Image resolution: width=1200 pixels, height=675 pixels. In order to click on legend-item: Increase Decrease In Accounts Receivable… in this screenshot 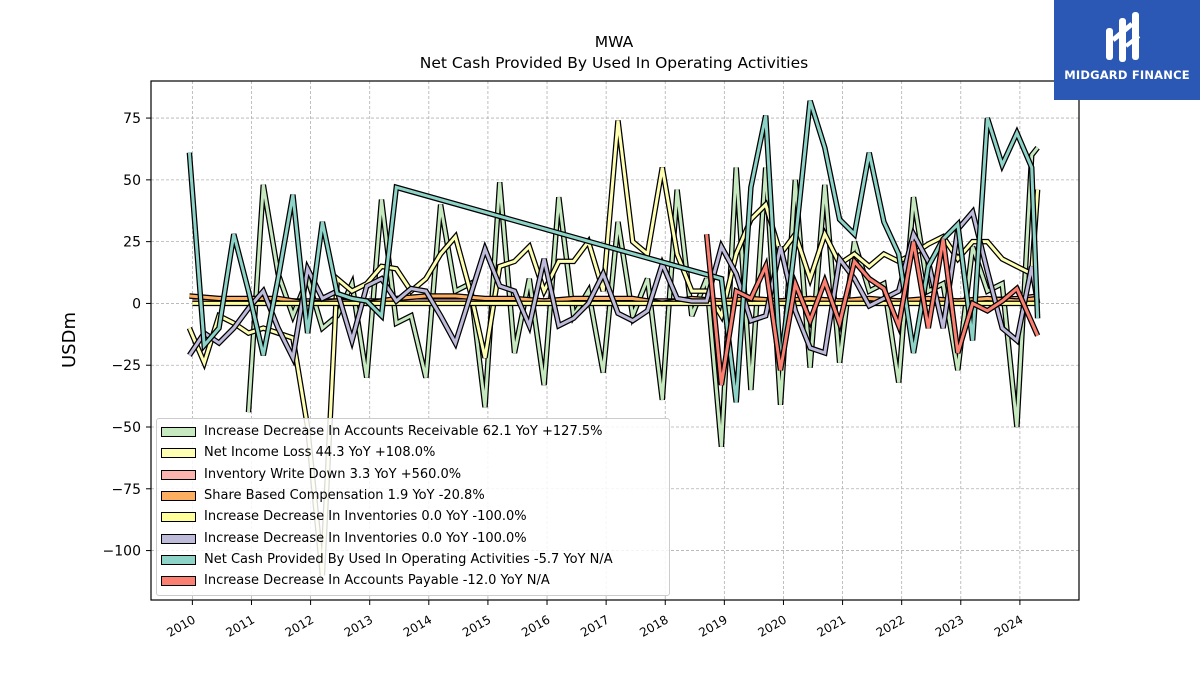, I will do `click(413, 432)`.